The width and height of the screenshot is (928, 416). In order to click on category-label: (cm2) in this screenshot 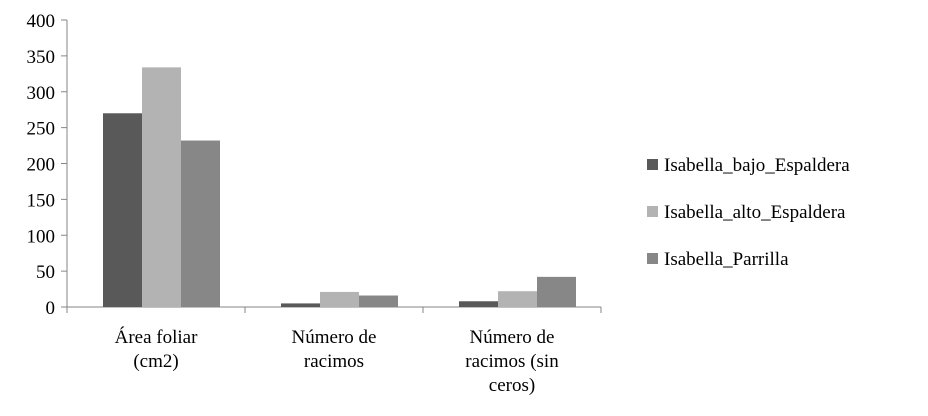, I will do `click(155, 361)`.